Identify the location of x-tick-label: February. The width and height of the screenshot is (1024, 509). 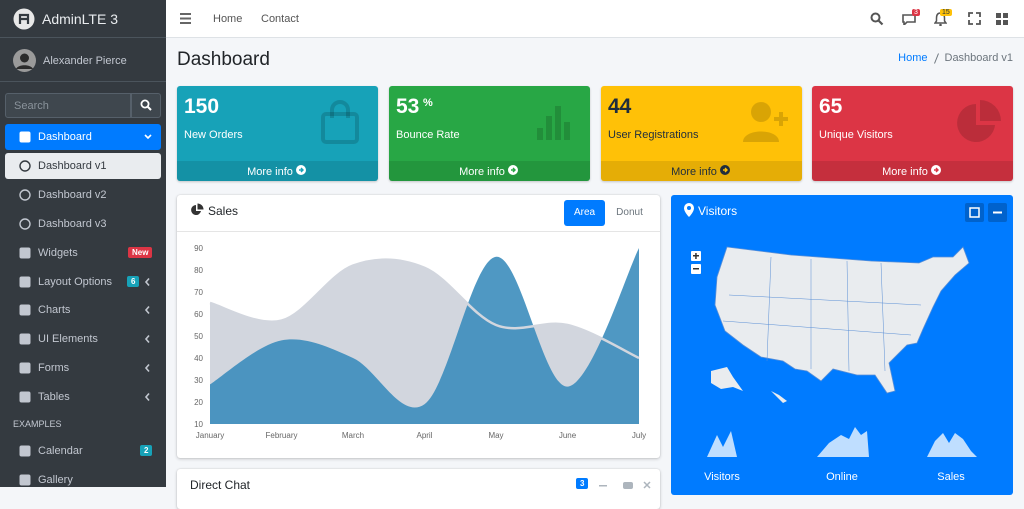
(281, 435).